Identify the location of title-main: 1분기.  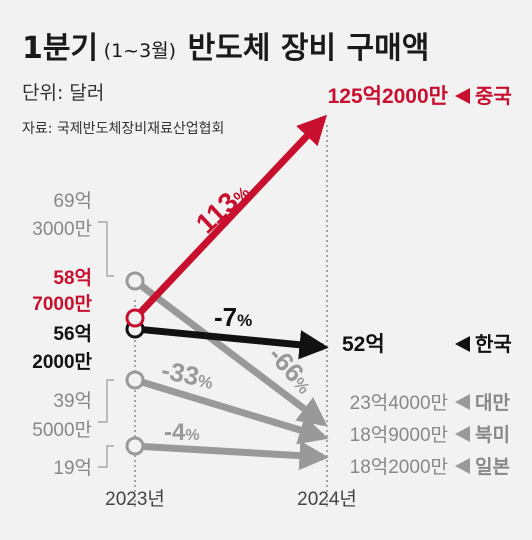
(60, 48).